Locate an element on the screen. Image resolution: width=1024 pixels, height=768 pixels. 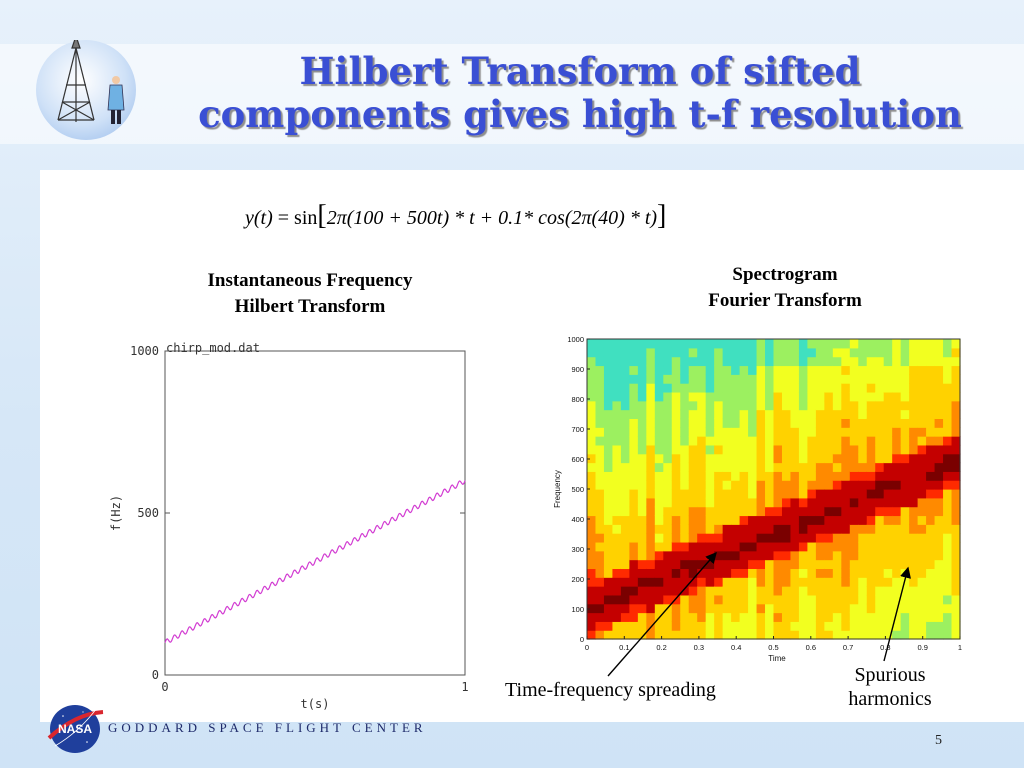
right-heading: Spectrogram Fourier Transform is located at coordinates (785, 288).